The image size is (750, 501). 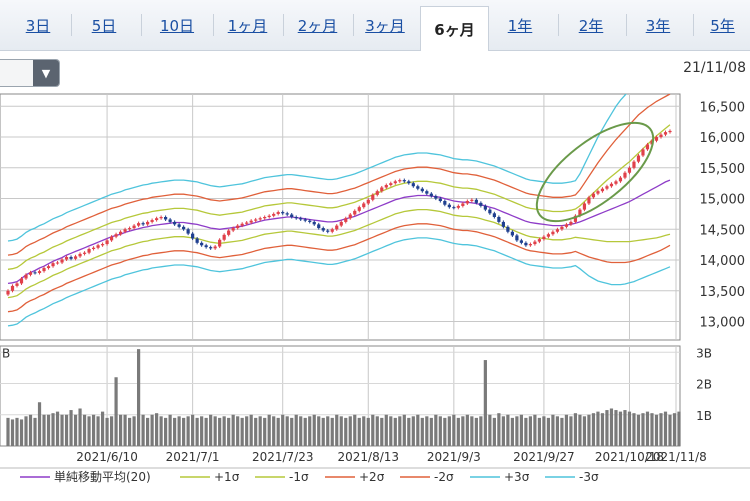 What do you see at coordinates (104, 25) in the screenshot?
I see `tab-1: 5日` at bounding box center [104, 25].